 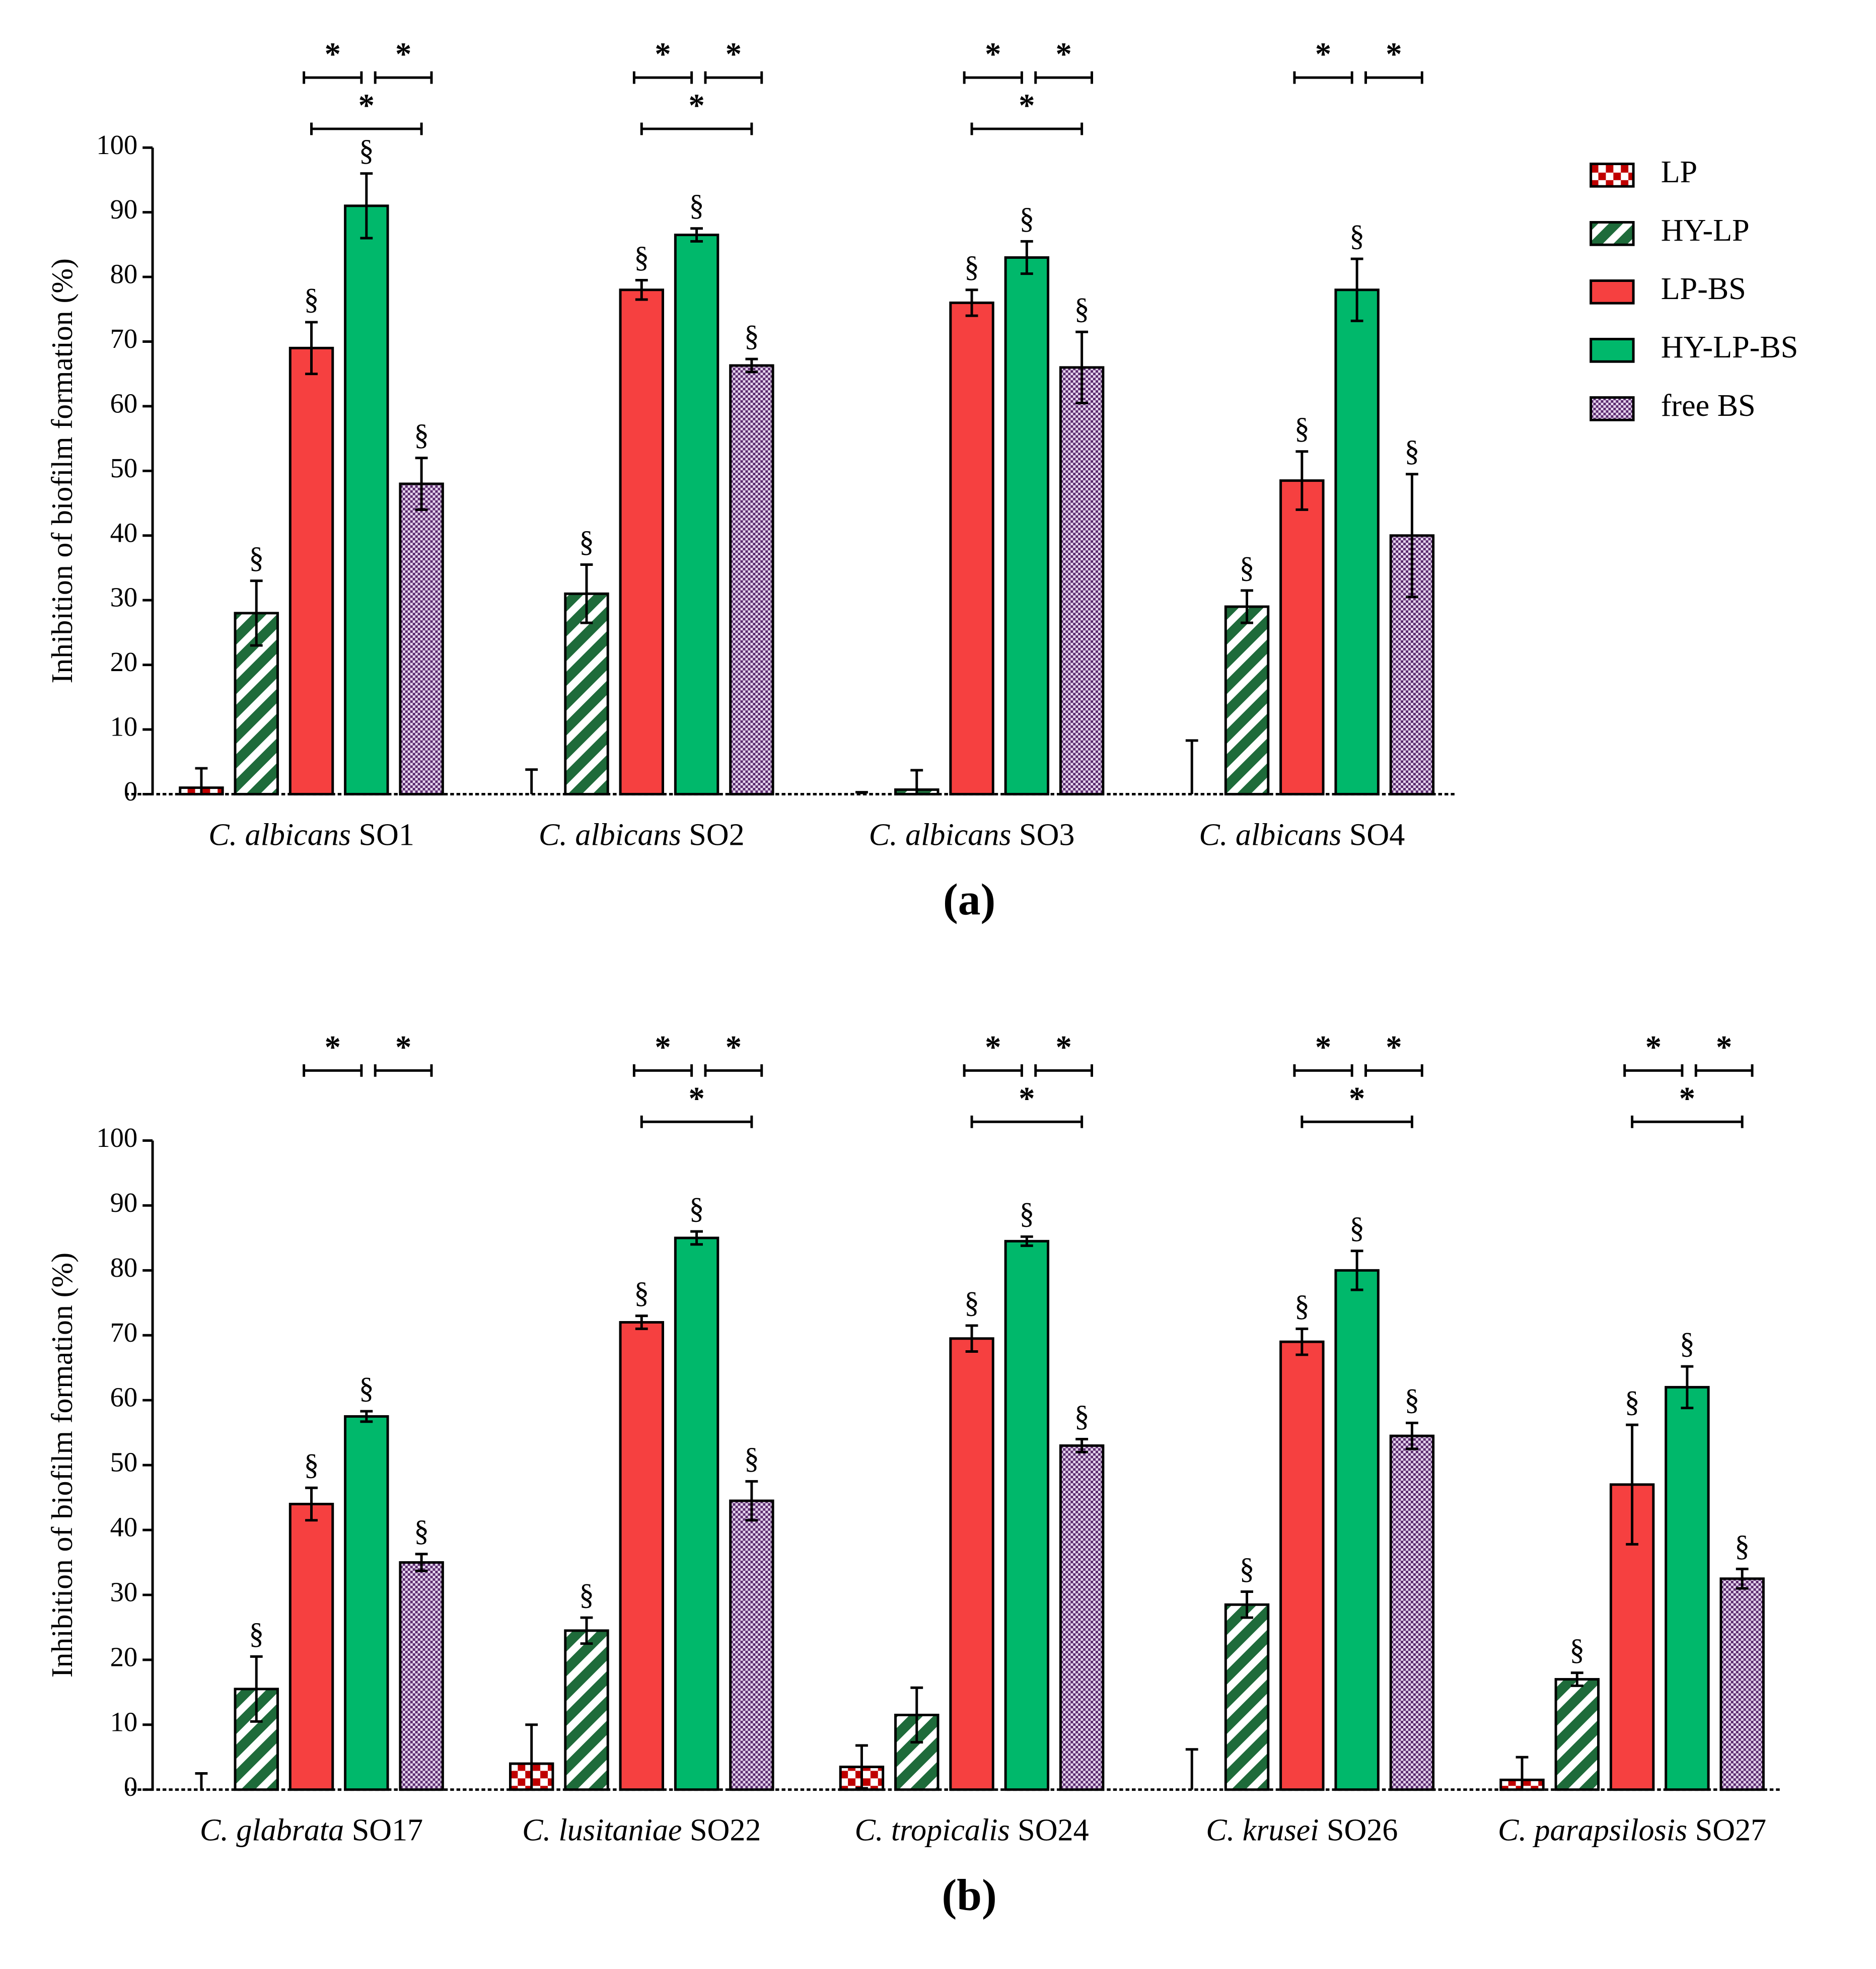 I want to click on panel-label: (b), so click(x=969, y=1895).